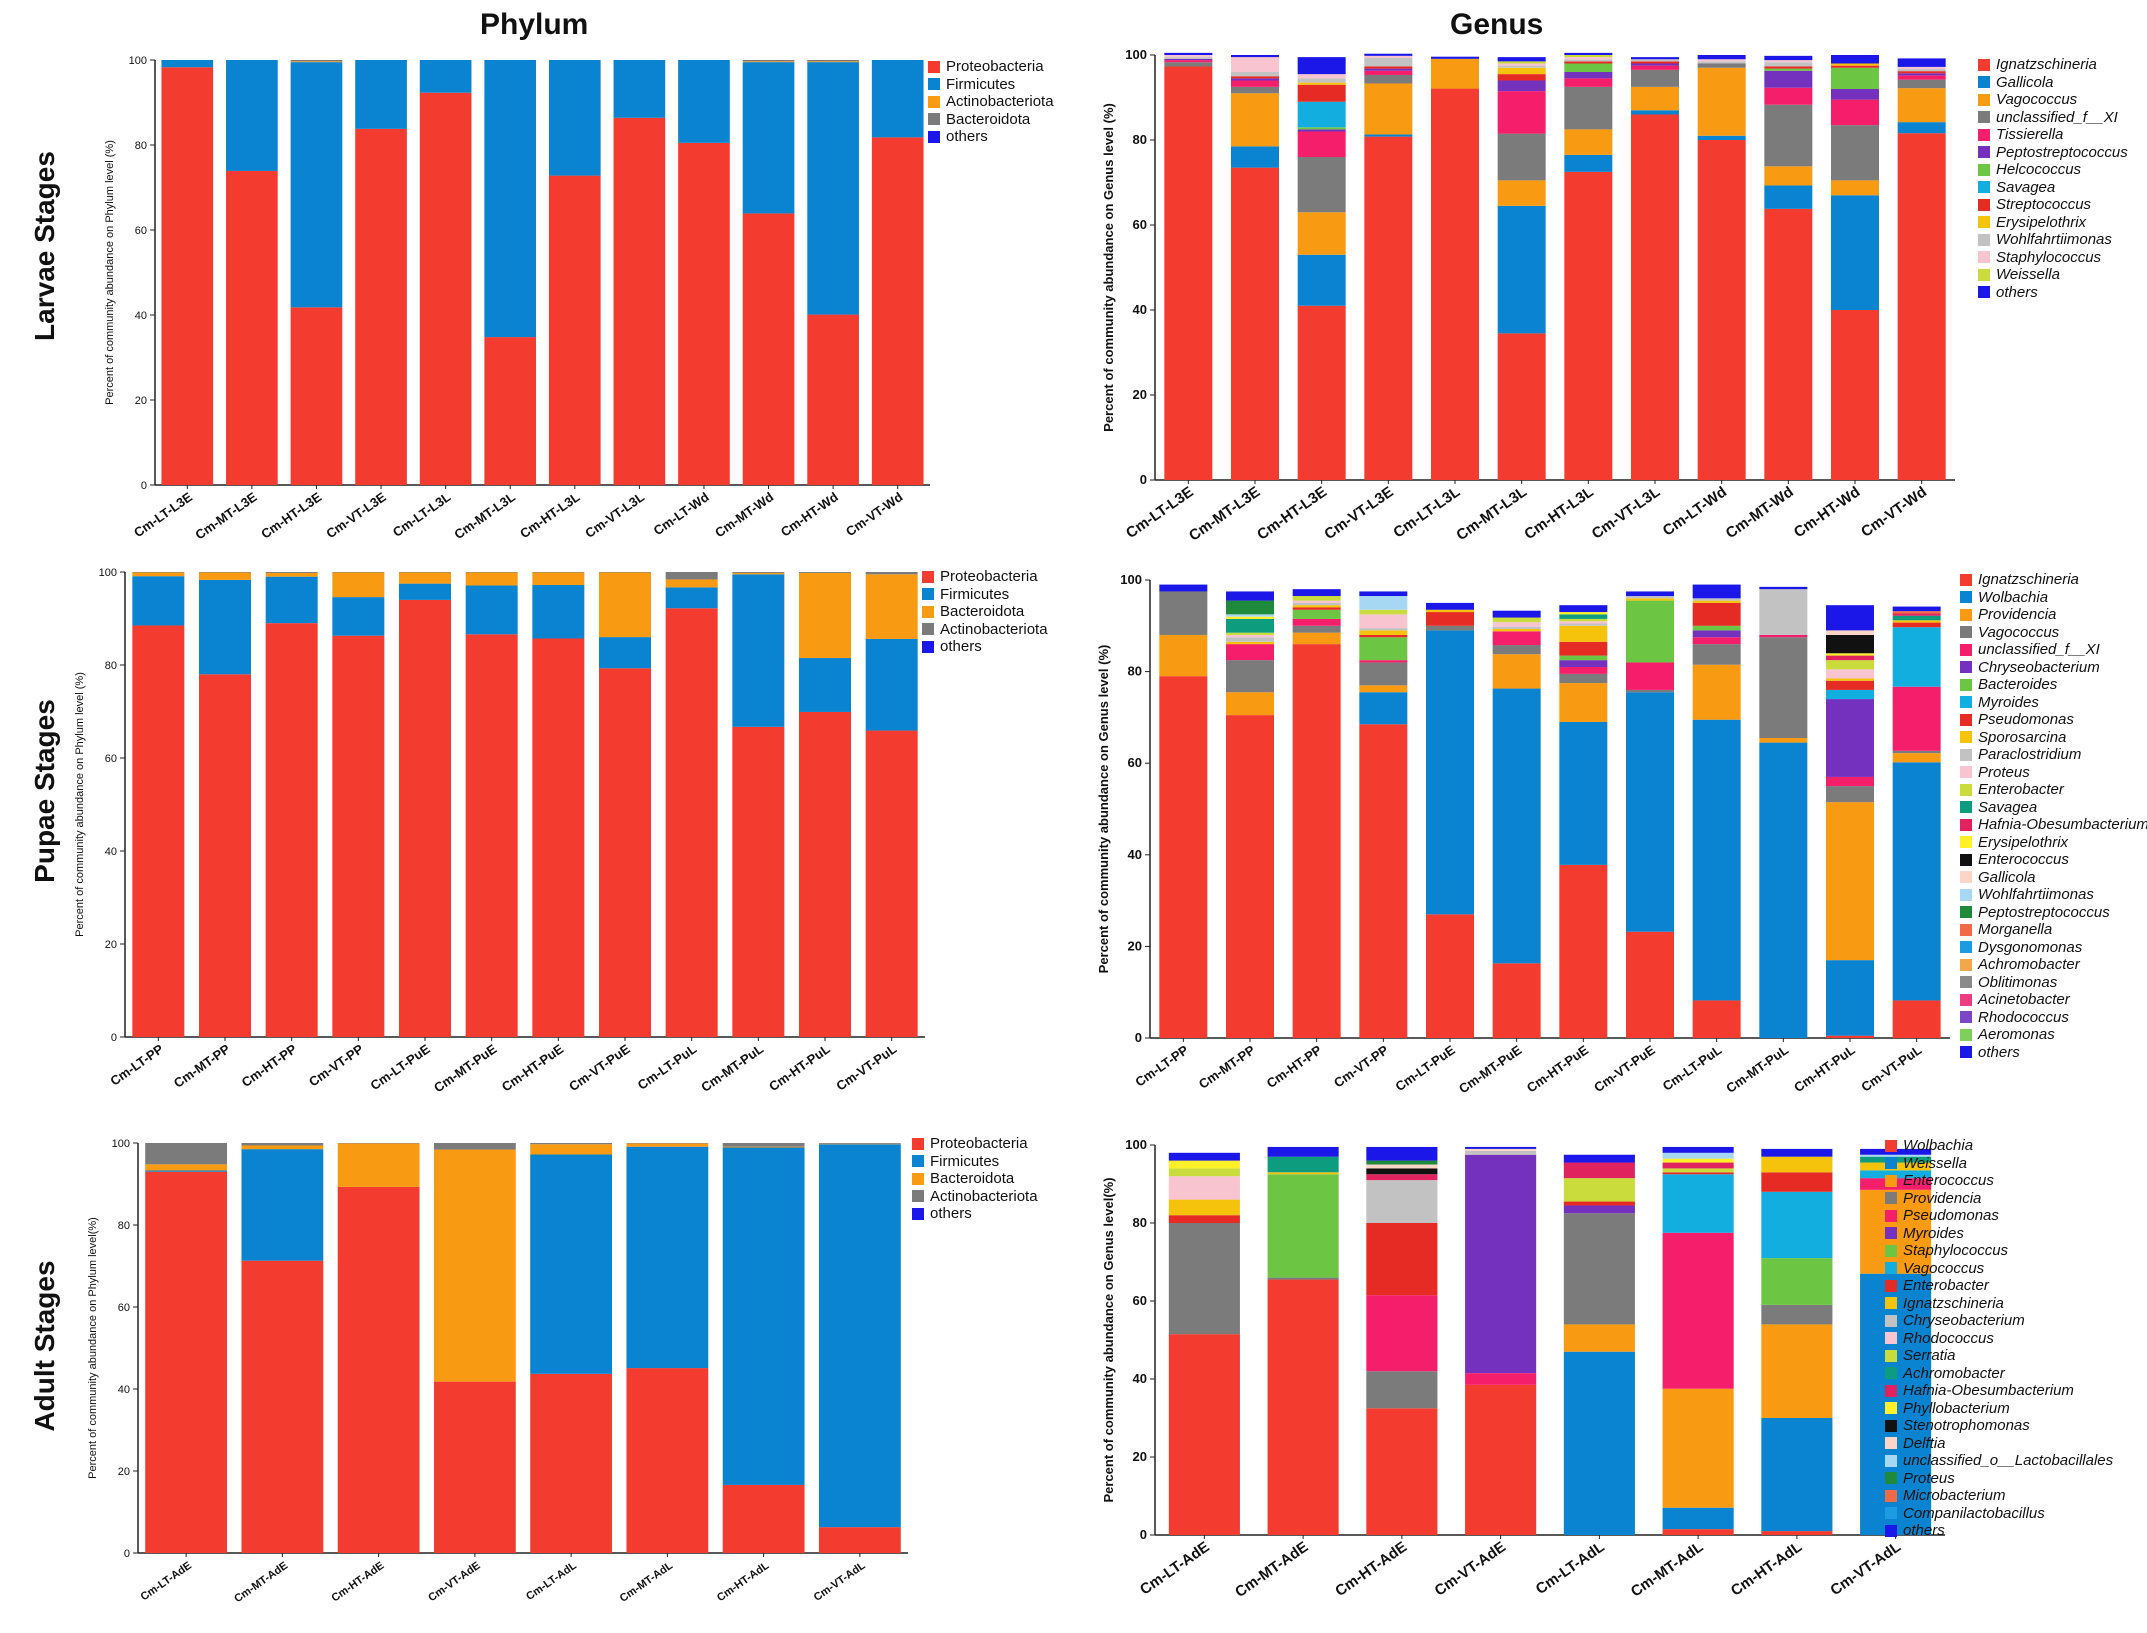 The height and width of the screenshot is (1633, 2147). I want to click on x-tick-label: Cm-MT-L3E, so click(1224, 513).